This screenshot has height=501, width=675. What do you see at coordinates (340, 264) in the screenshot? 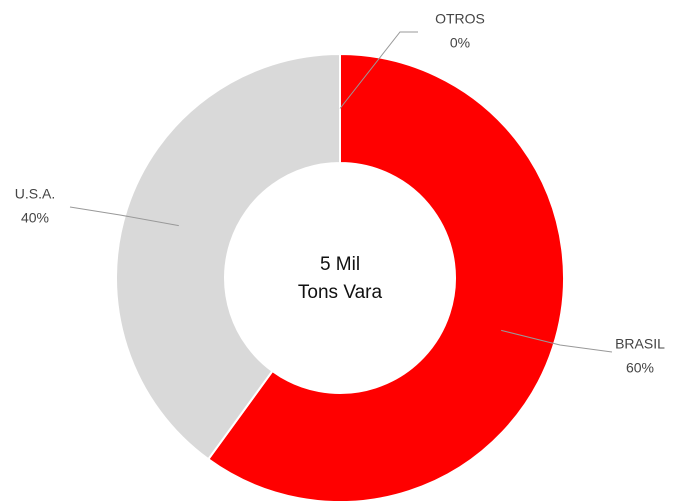
I see `center-label: 5 Mil` at bounding box center [340, 264].